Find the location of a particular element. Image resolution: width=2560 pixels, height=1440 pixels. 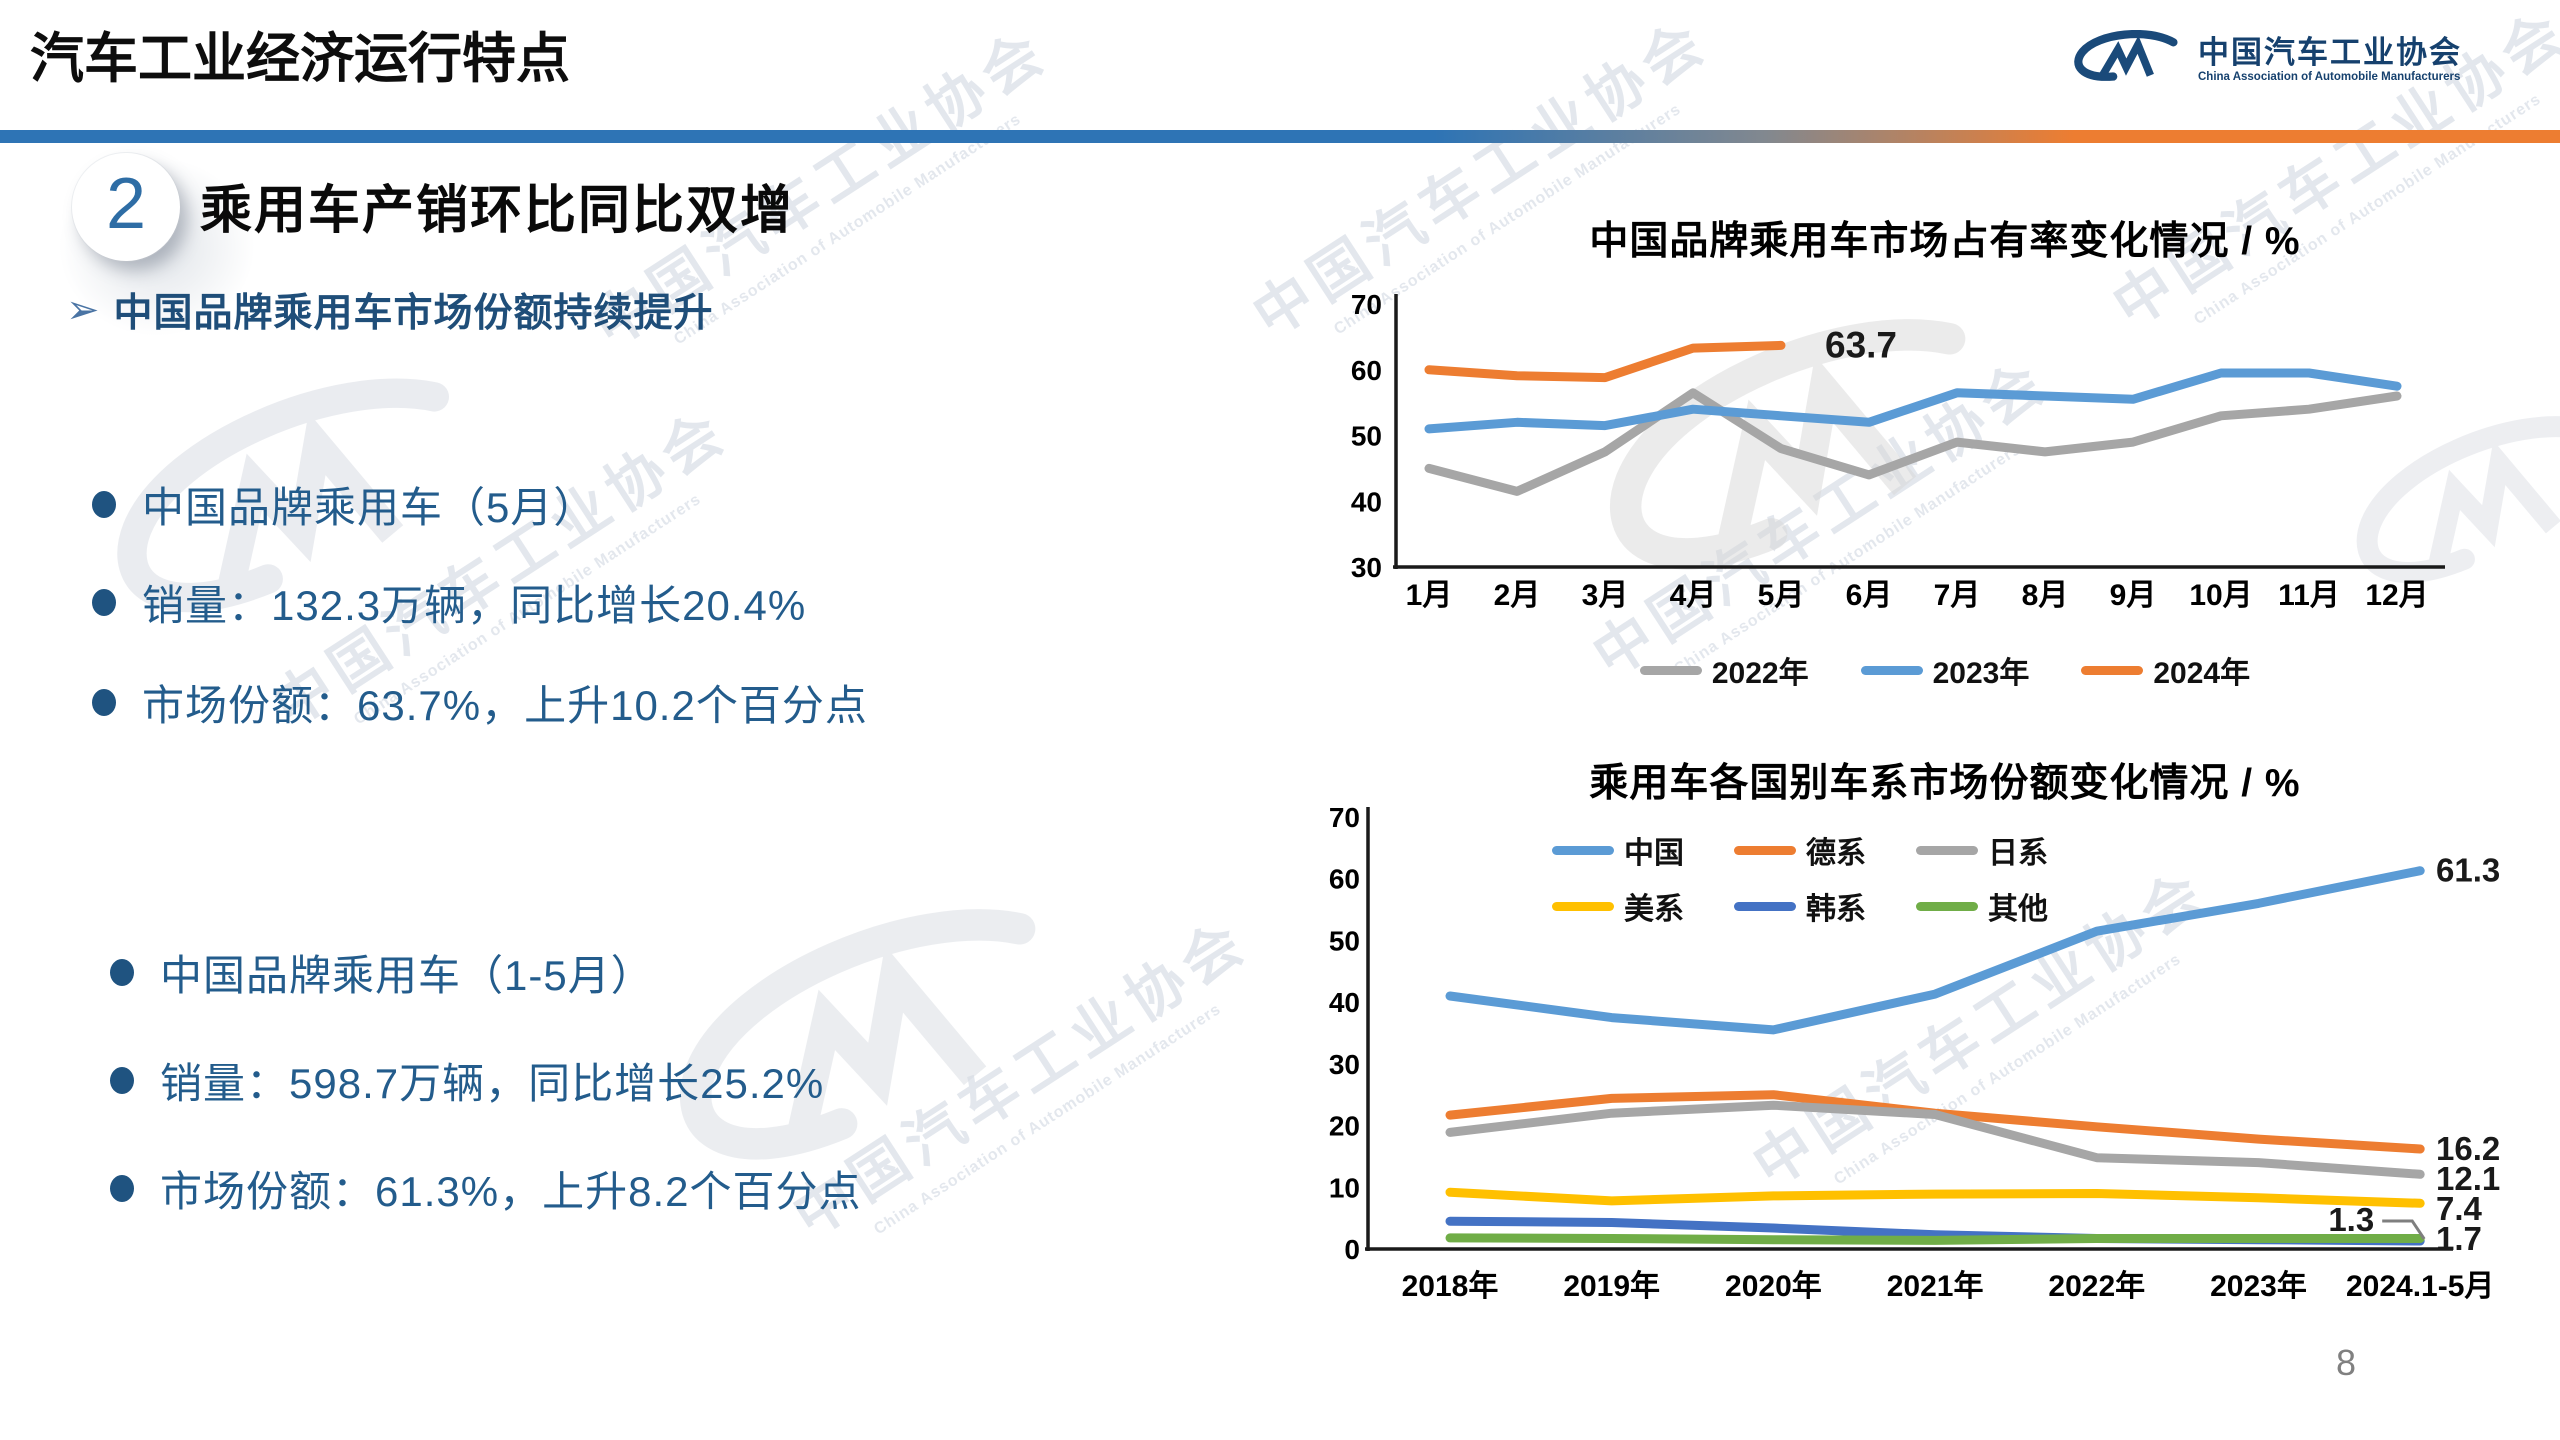

caam-logo-cn: 中国汽车工业协会 is located at coordinates (2330, 52).